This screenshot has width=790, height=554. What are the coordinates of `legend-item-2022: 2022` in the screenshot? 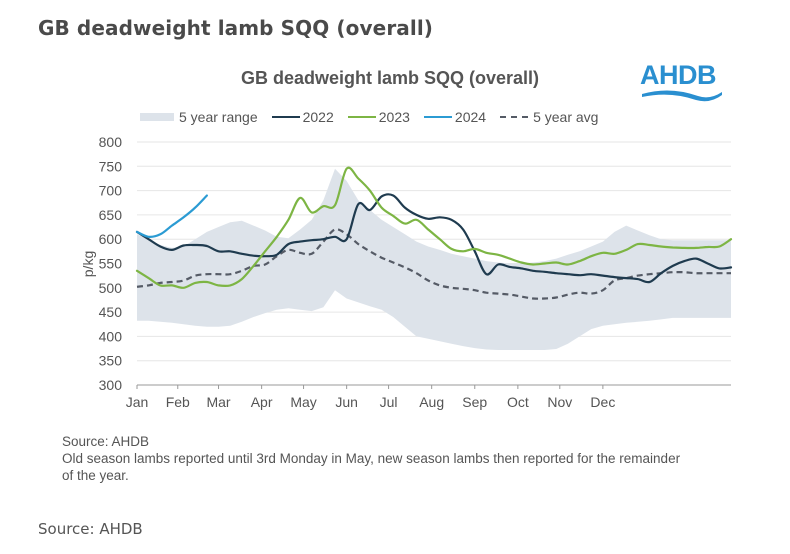 It's located at (302, 117).